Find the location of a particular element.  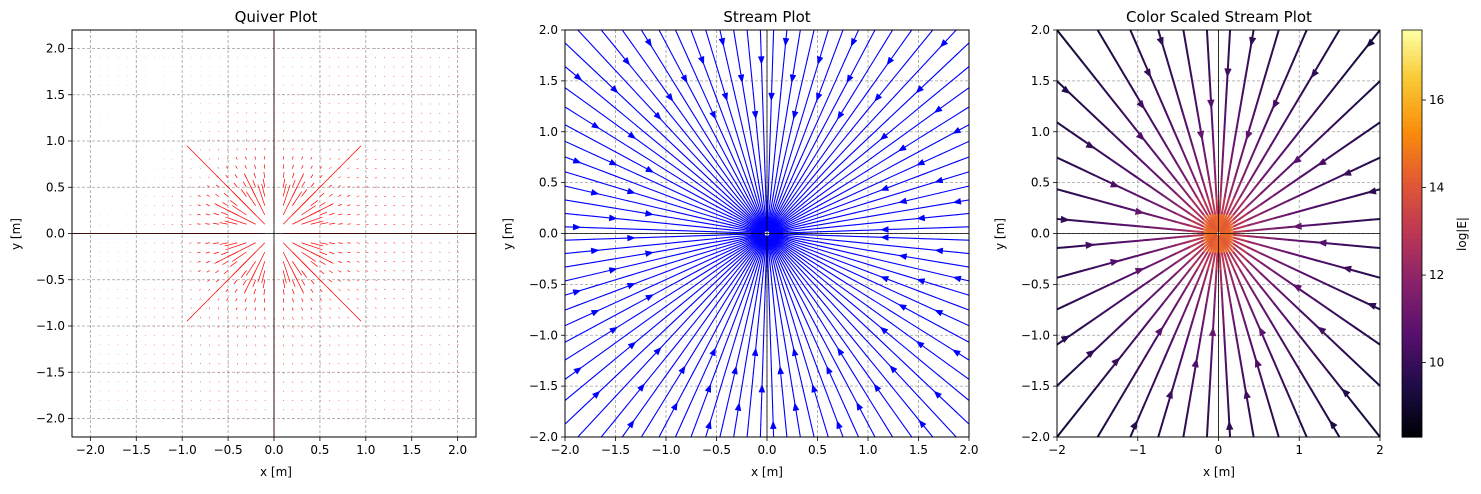

y-tick-label: 0.5 is located at coordinates (55, 187).